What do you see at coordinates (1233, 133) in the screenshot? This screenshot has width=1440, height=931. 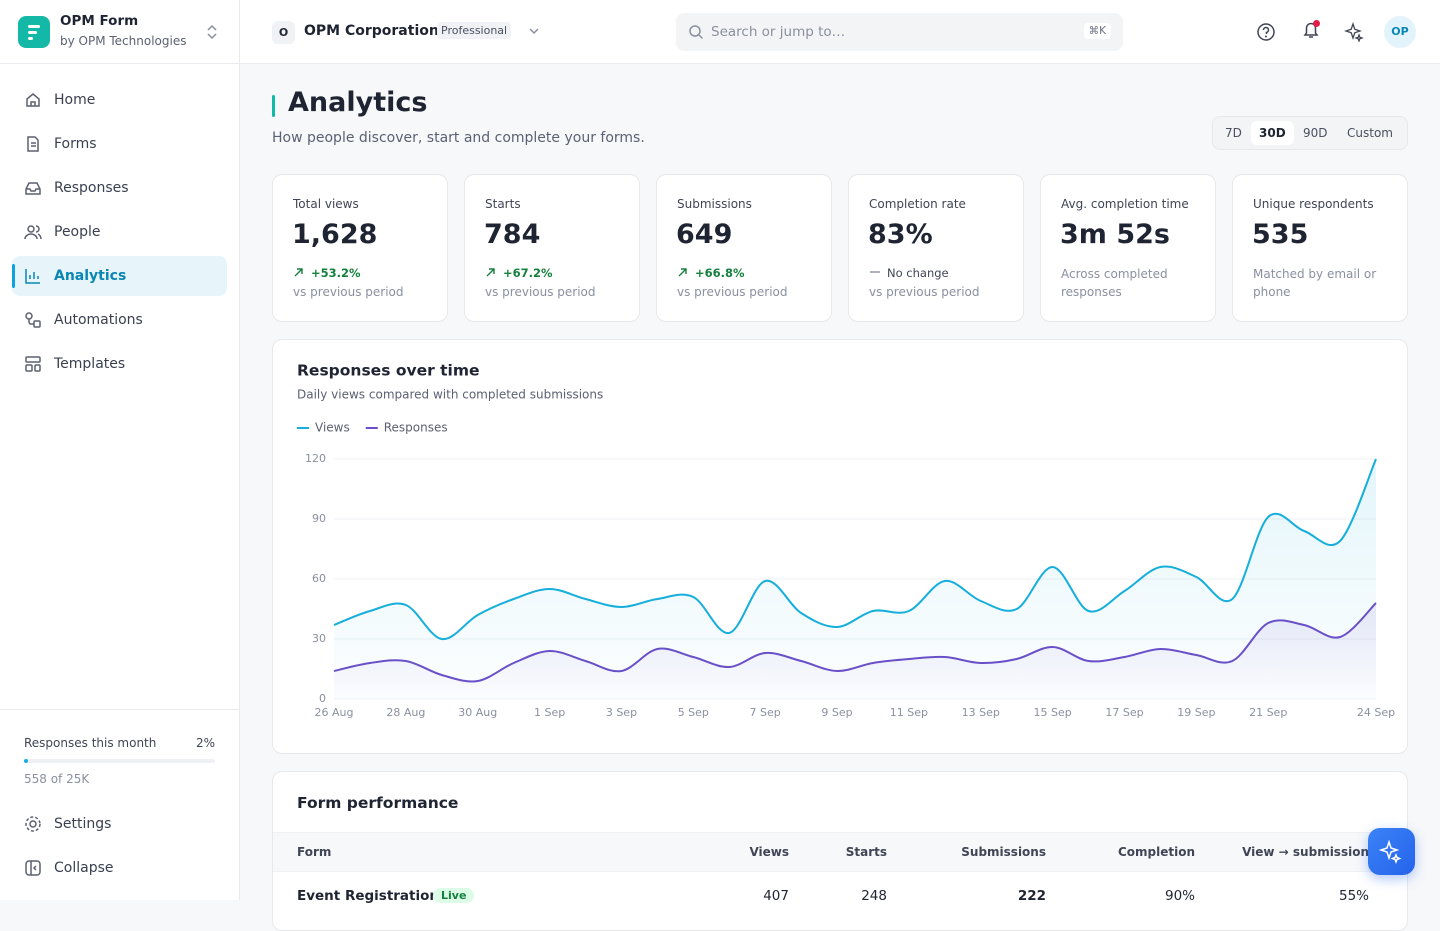 I see `range-option: 7D` at bounding box center [1233, 133].